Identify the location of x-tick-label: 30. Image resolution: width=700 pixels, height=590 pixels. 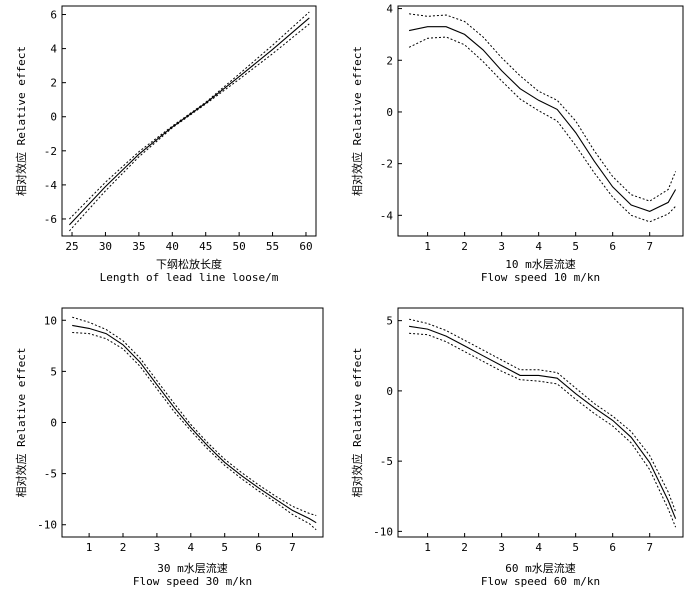
(105, 246).